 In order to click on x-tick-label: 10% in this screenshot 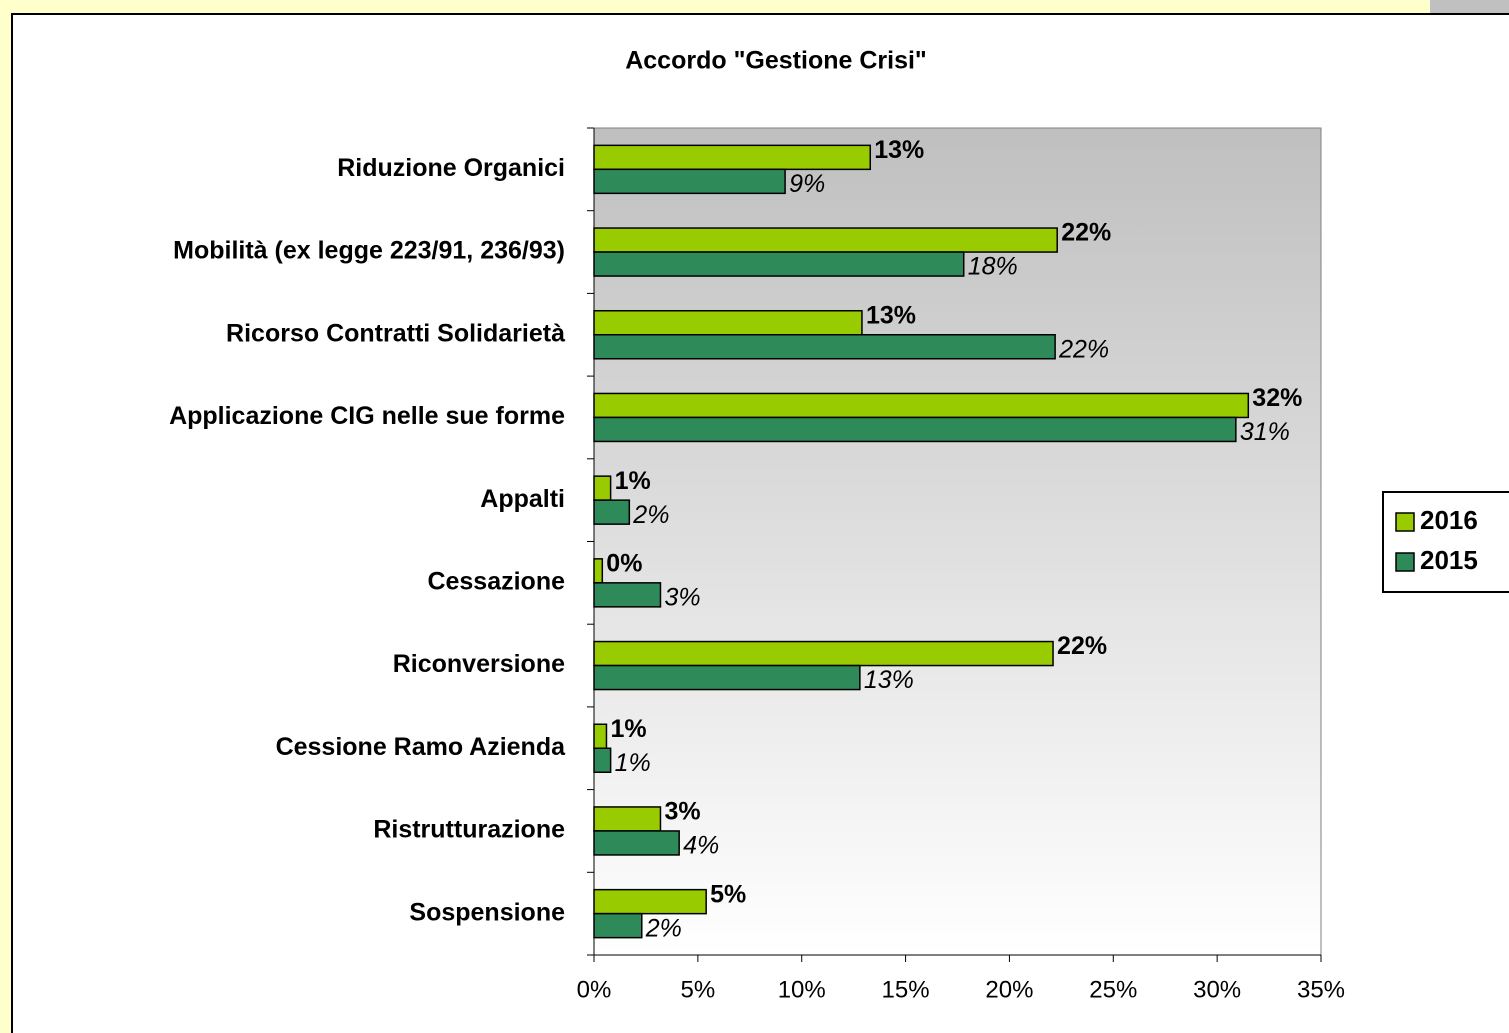, I will do `click(802, 989)`.